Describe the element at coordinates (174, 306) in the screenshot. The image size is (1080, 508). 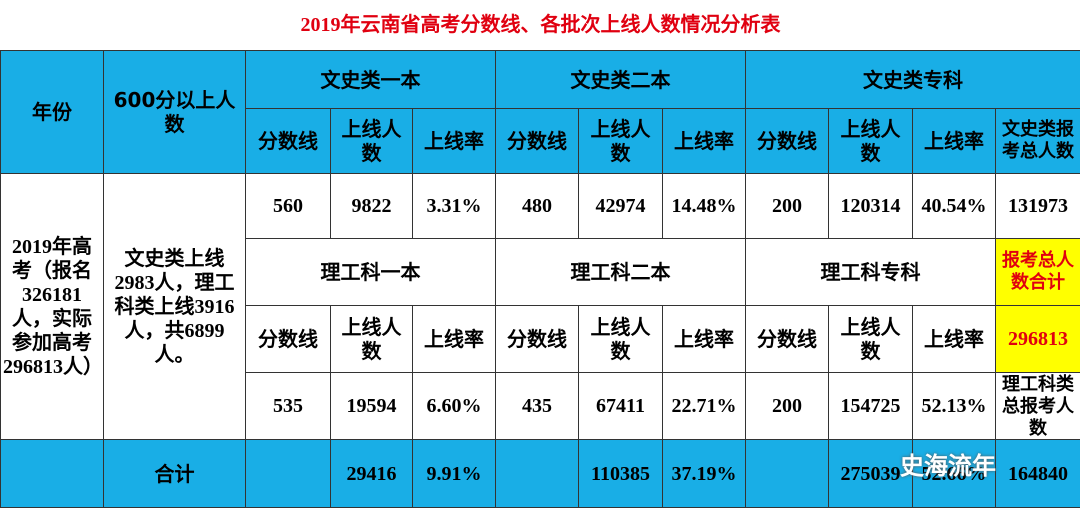
I see `table-cell: 文史类上线2983人，理工科类上线3916人，共6899人。` at that location.